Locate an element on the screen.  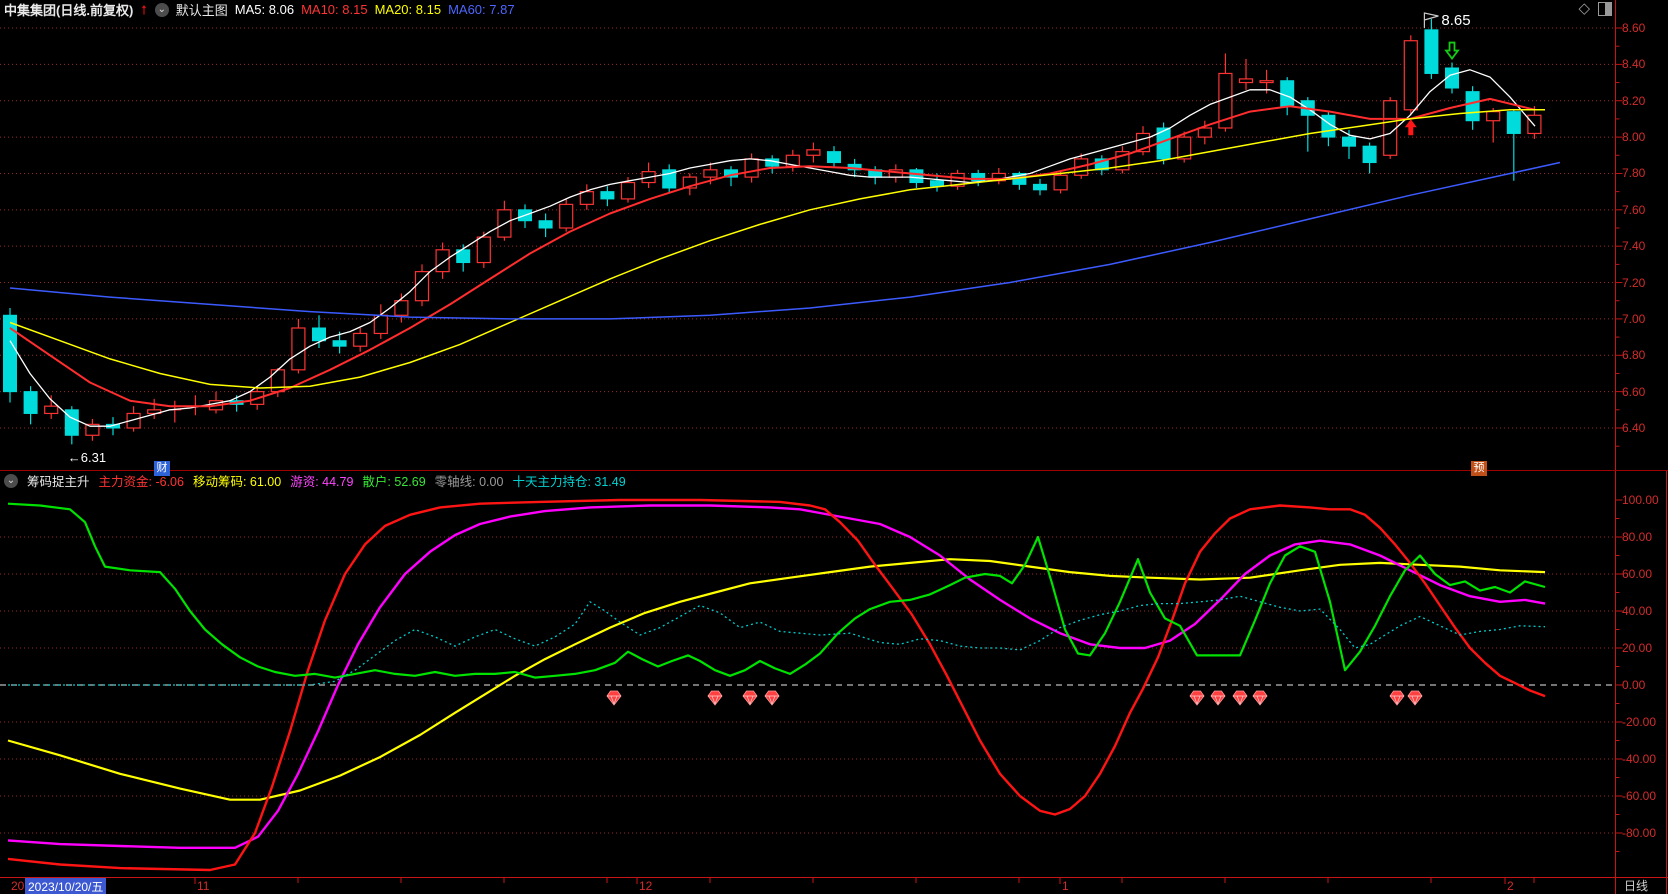
month-label: 2 is located at coordinates (1510, 886).